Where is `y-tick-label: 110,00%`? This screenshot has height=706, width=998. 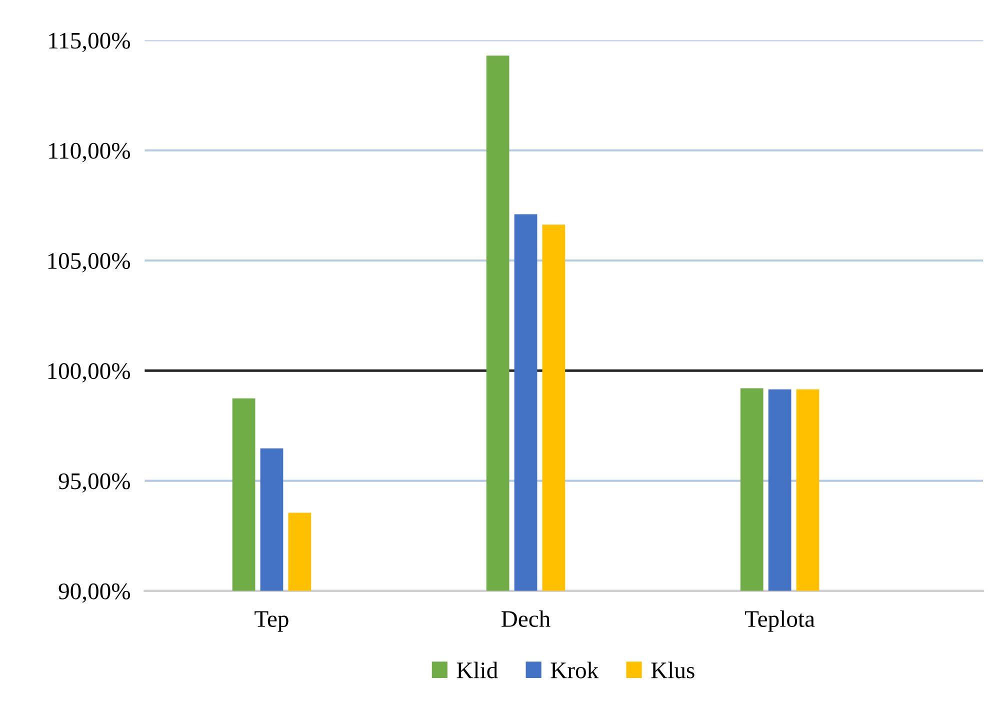 y-tick-label: 110,00% is located at coordinates (89, 152).